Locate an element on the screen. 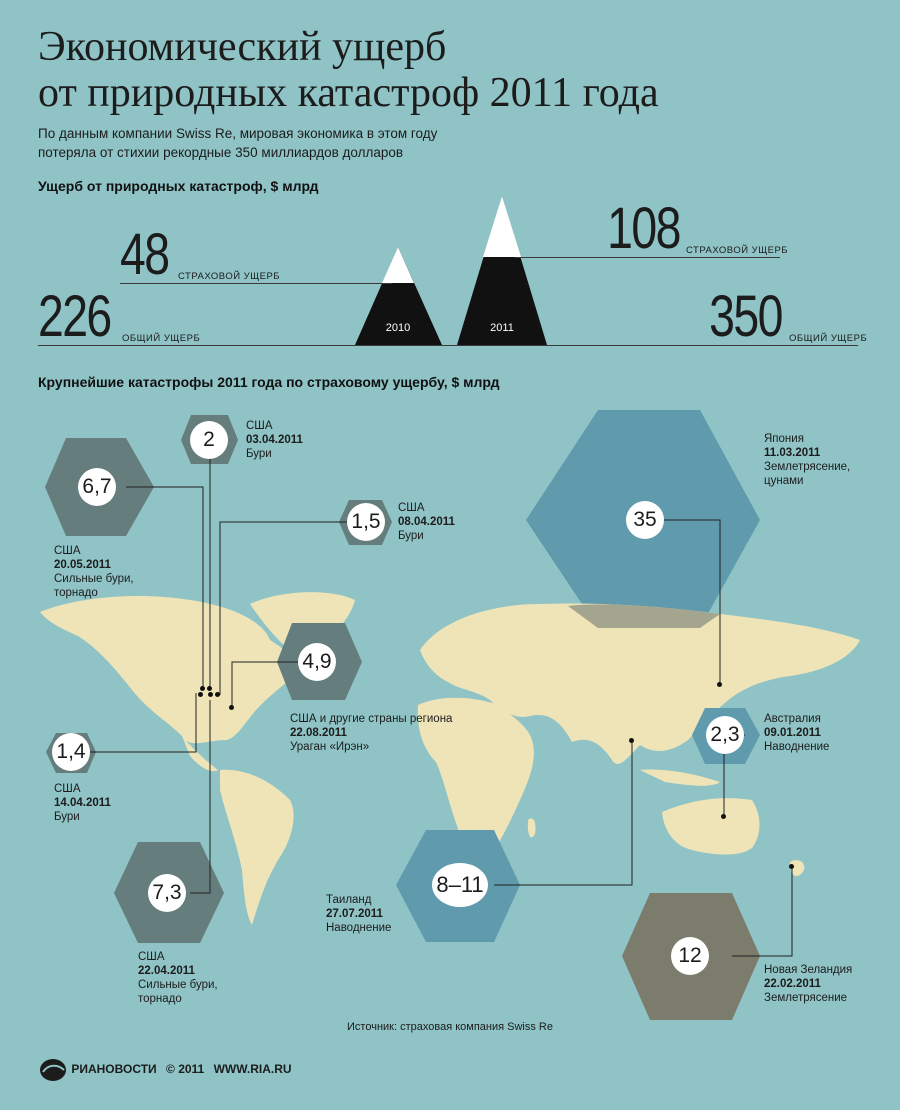  info-japan: Япония 11.03.2011 Землетрясение, цунами is located at coordinates (807, 460).